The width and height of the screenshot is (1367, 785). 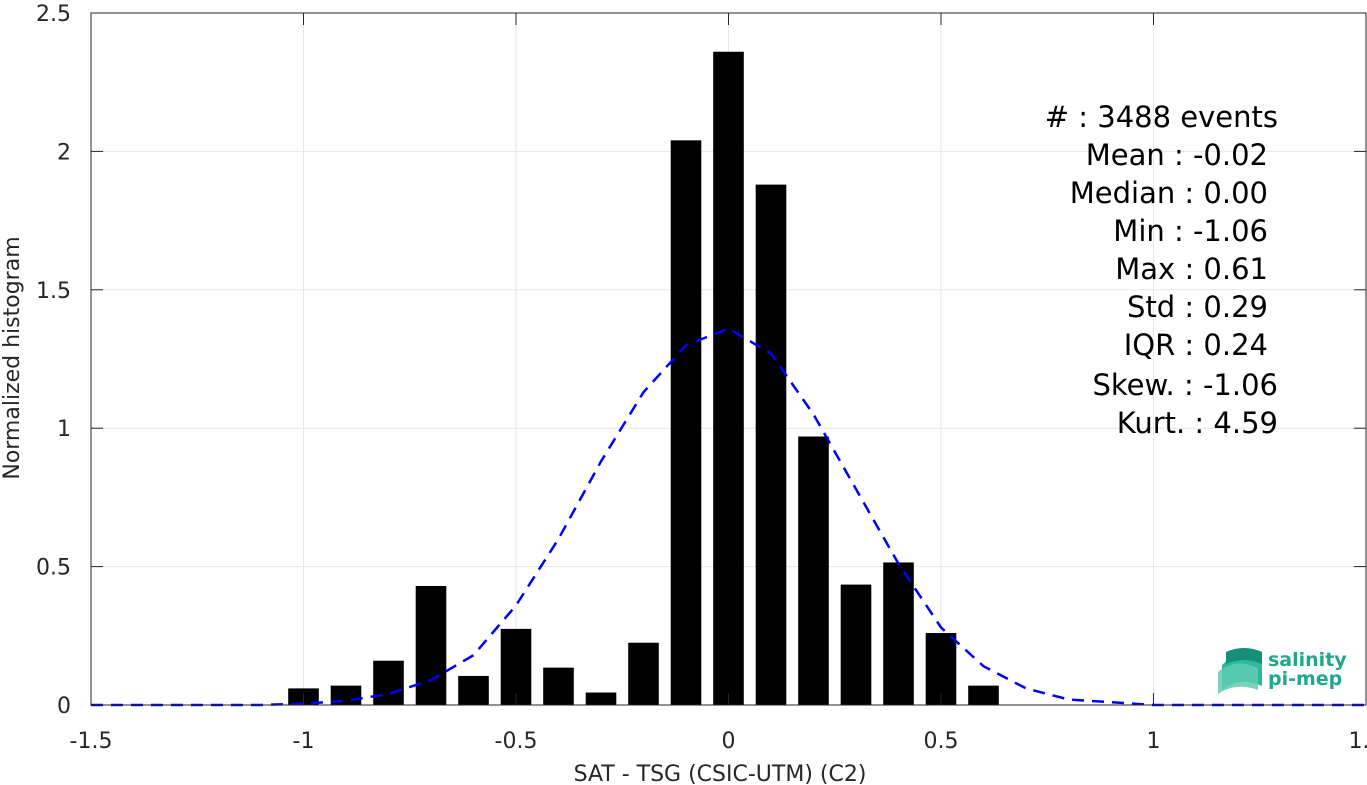 What do you see at coordinates (1196, 345) in the screenshot?
I see `stat-iqr: IQR : 0.24` at bounding box center [1196, 345].